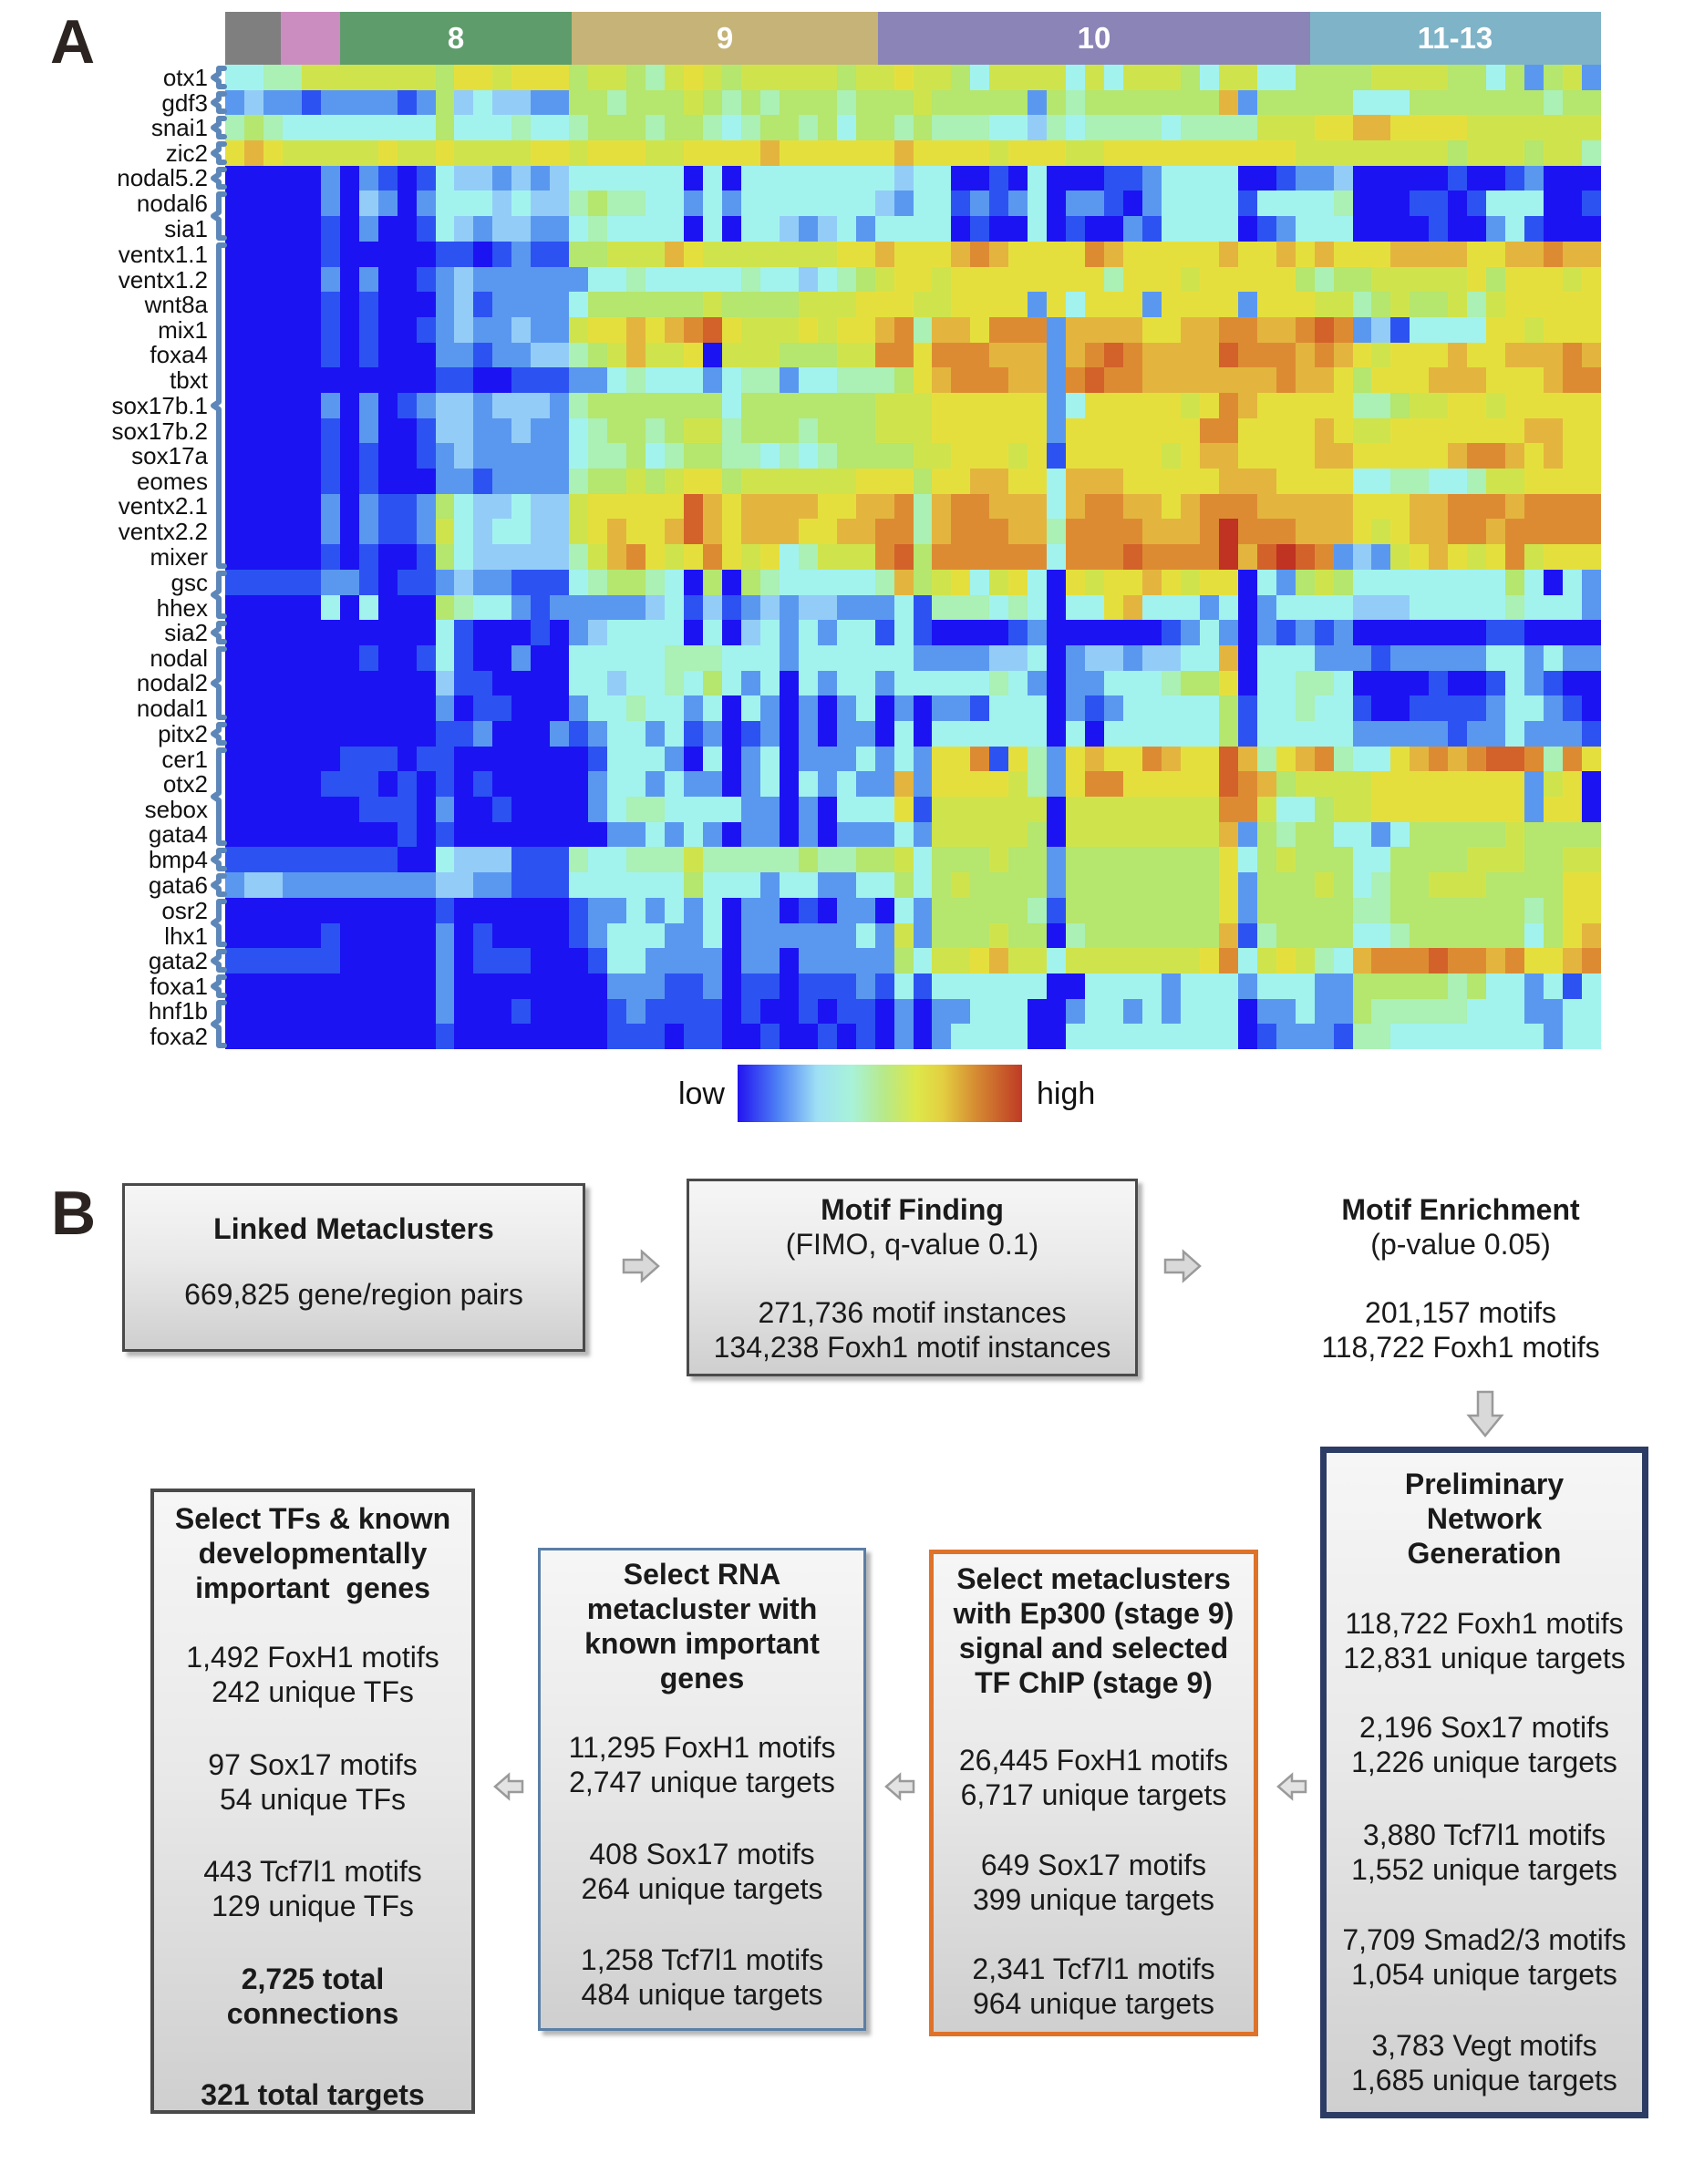  I want to click on svg-text: gsc, so click(189, 583).